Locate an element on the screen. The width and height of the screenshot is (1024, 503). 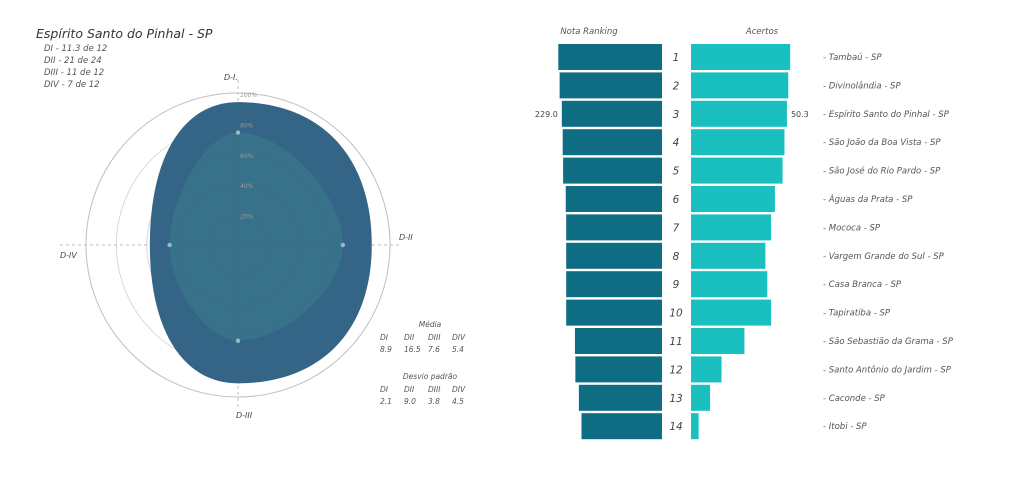
axis-label-di: D-I. is located at coordinates (231, 77).